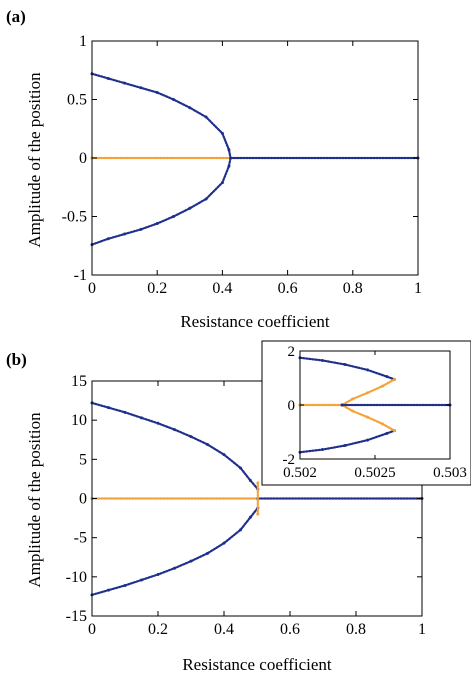 The width and height of the screenshot is (471, 677). I want to click on panel-b-series-upper-branch, so click(175, 446).